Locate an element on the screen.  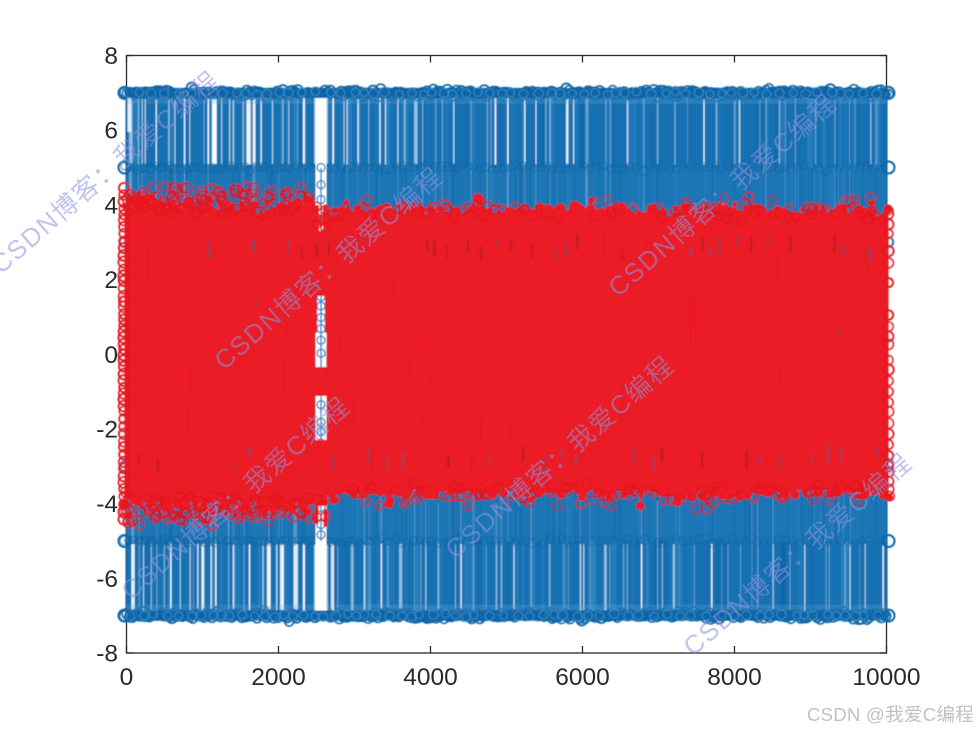
svg-text: 8000 is located at coordinates (734, 677).